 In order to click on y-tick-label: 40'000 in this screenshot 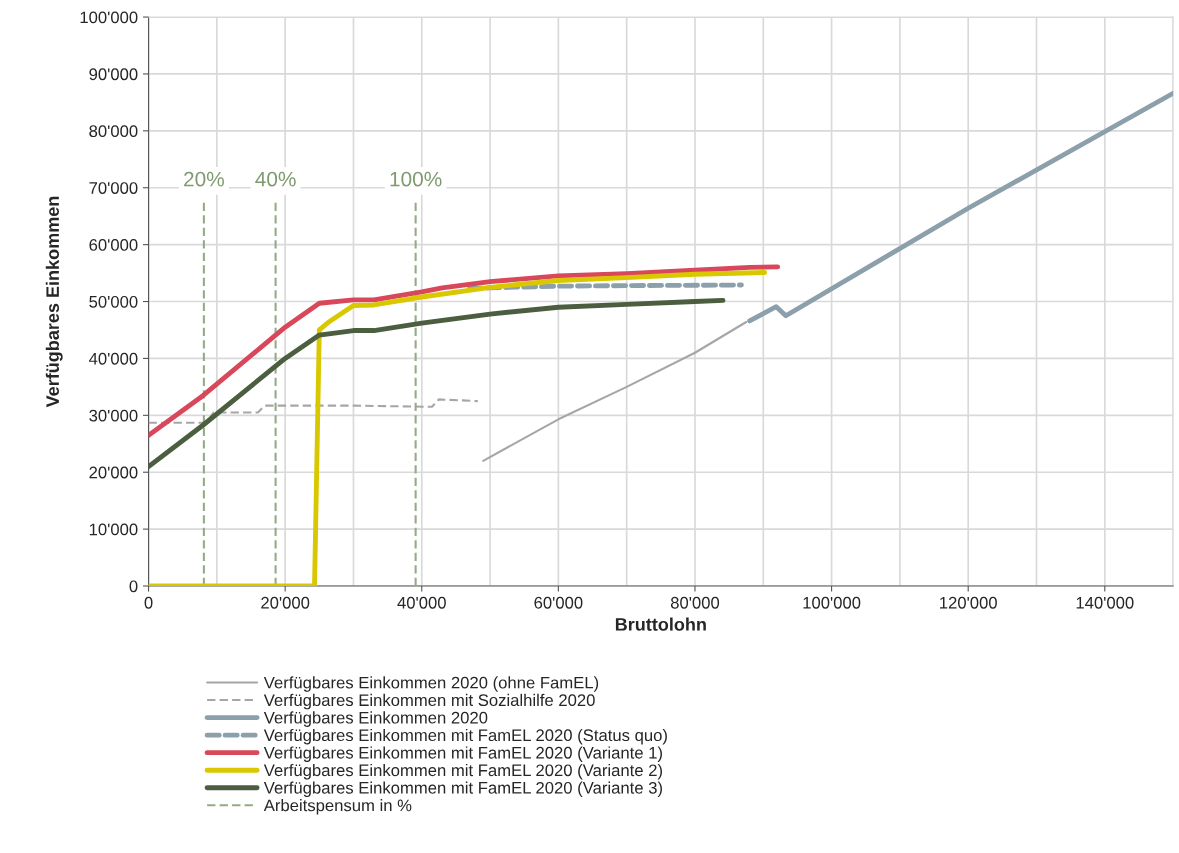, I will do `click(113, 358)`.